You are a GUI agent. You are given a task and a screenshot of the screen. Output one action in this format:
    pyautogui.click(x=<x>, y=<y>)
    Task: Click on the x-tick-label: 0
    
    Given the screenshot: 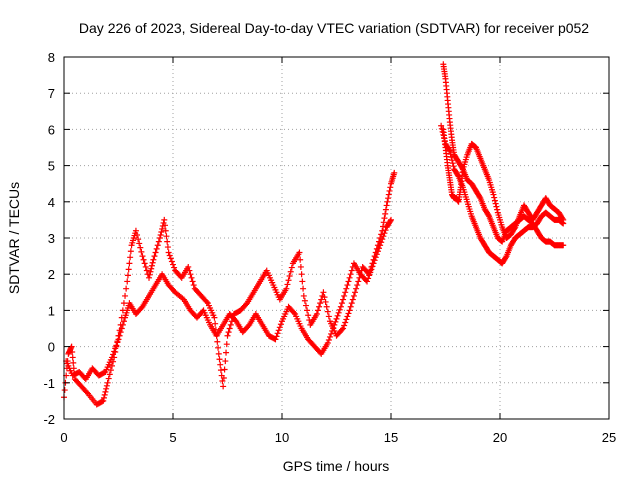 What is the action you would take?
    pyautogui.click(x=63, y=437)
    